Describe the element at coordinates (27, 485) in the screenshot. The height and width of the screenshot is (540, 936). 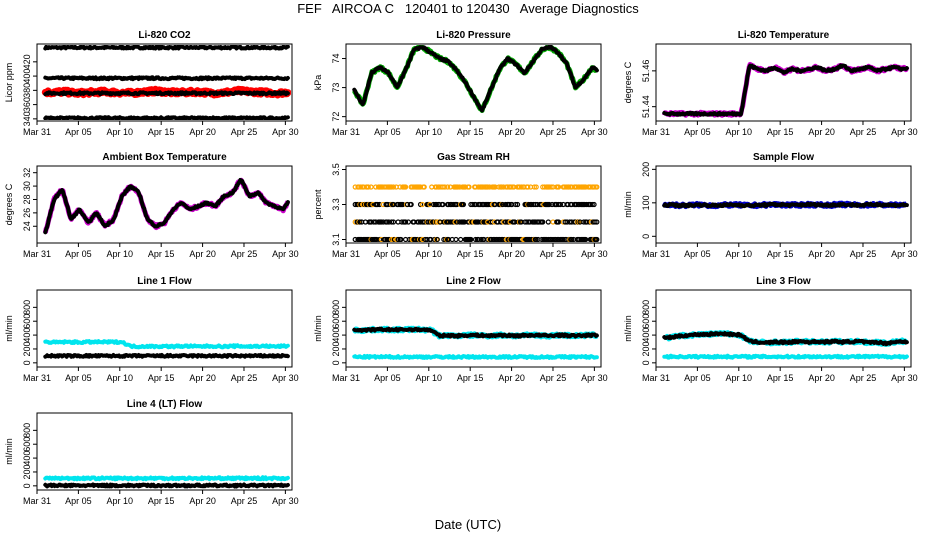
I see `y-tick-label: 0` at that location.